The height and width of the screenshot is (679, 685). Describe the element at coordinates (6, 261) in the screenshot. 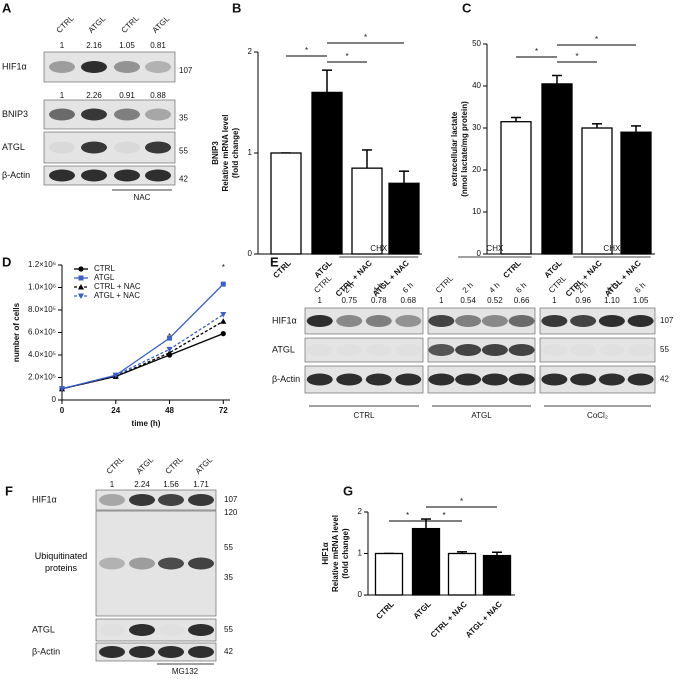

I see `panel-letter: D` at that location.